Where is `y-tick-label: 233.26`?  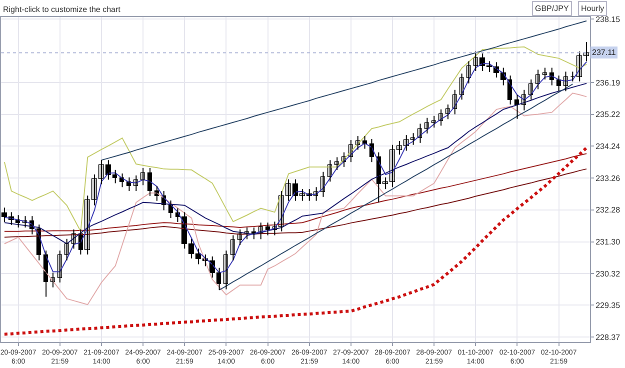
y-tick-label: 233.26 is located at coordinates (608, 178).